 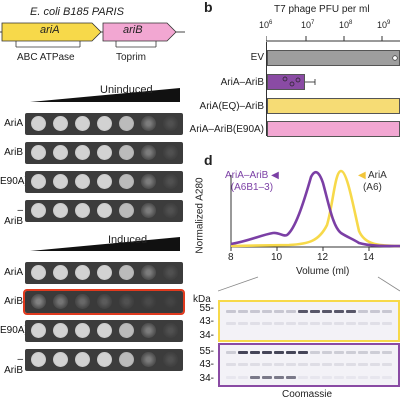 I want to click on operon-title: E. coli B185 PARIS, so click(x=77, y=12).